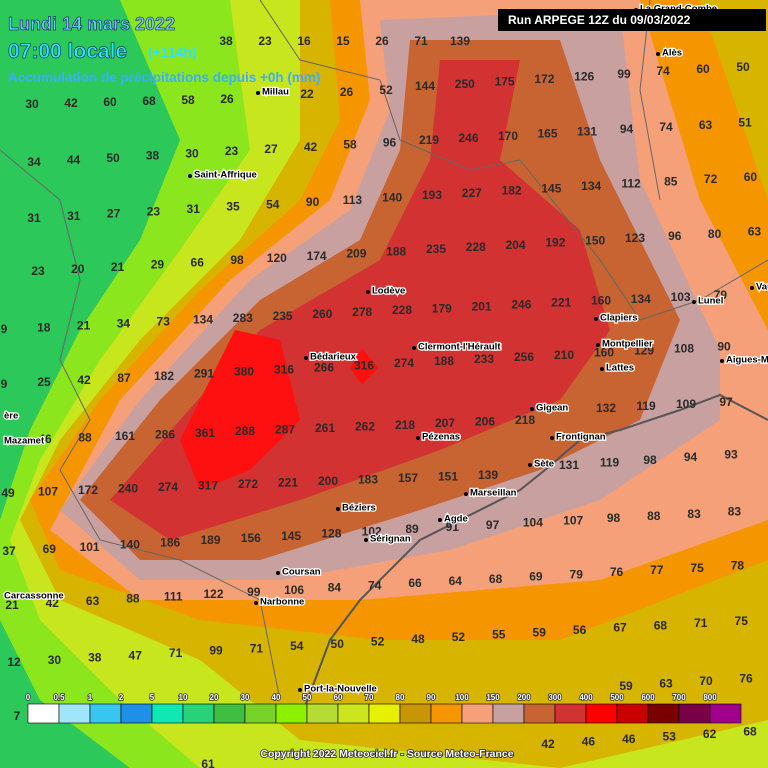 Image resolution: width=768 pixels, height=768 pixels. I want to click on grid-value: 182, so click(512, 191).